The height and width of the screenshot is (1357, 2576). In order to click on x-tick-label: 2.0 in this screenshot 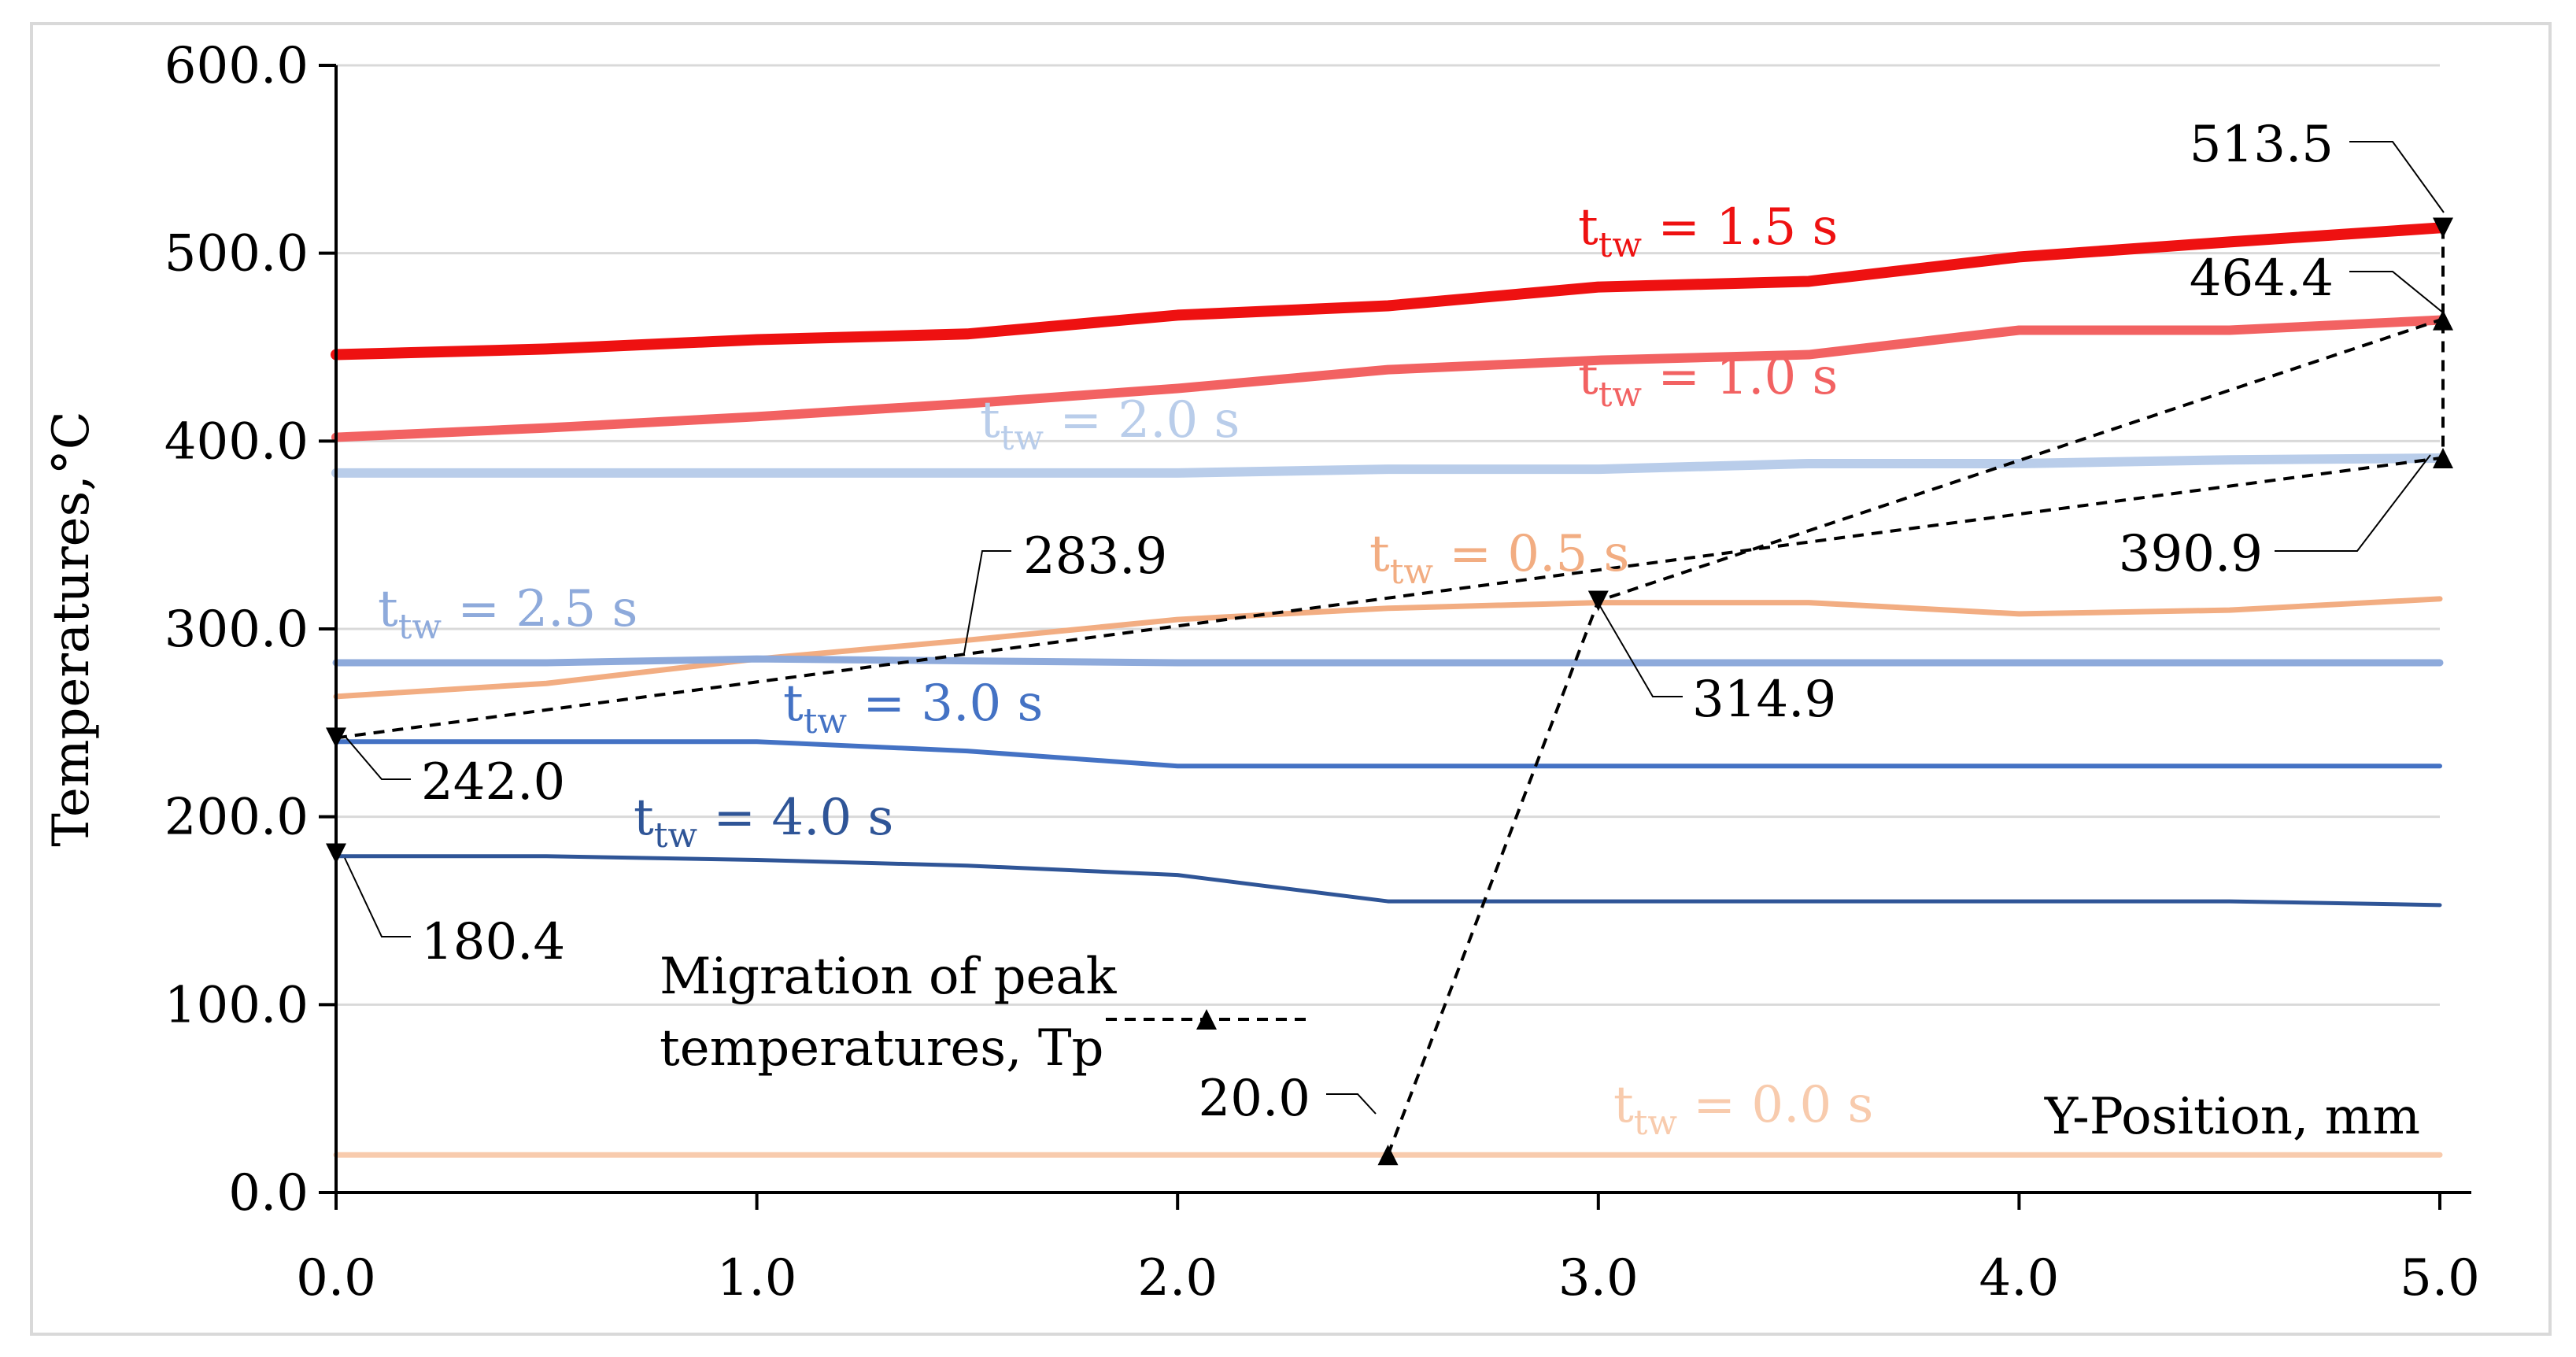, I will do `click(1177, 1278)`.